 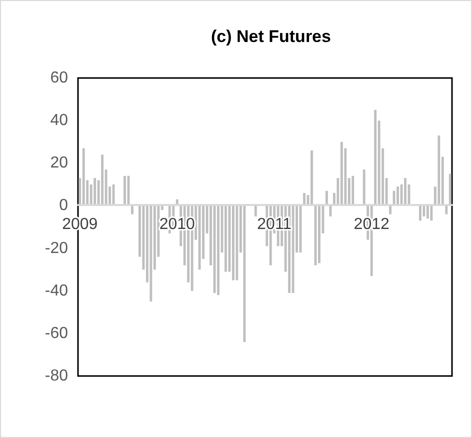 I want to click on y-tick-label: 40, so click(x=59, y=121).